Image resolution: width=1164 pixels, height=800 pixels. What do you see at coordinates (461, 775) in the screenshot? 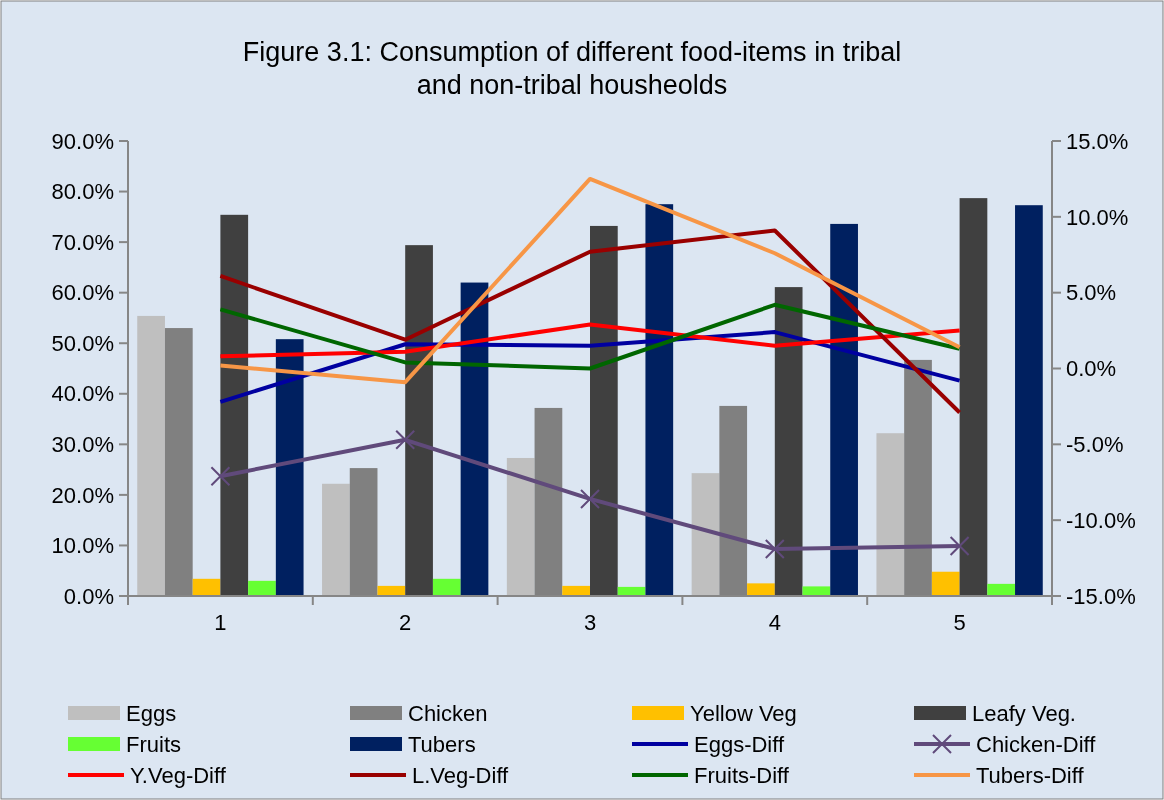
I see `legend-label: L.Veg-Diff` at bounding box center [461, 775].